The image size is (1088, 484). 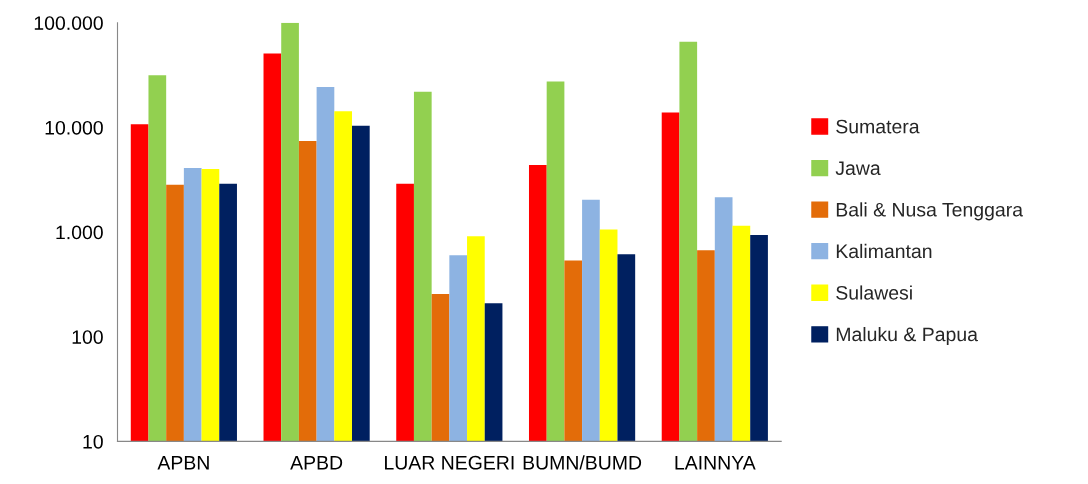 I want to click on legend-label: Kalimantan, so click(x=884, y=251).